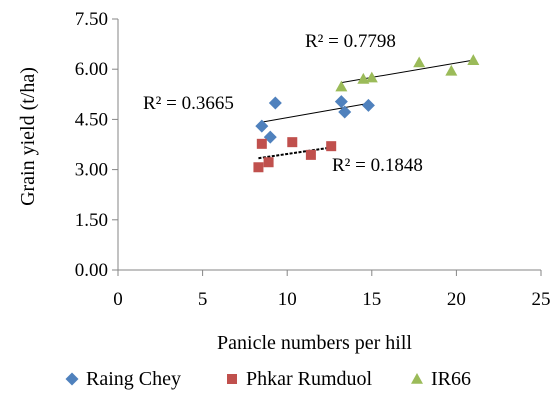 This screenshot has width=557, height=405. Describe the element at coordinates (91, 69) in the screenshot. I see `y-tick-label: 6.00` at that location.